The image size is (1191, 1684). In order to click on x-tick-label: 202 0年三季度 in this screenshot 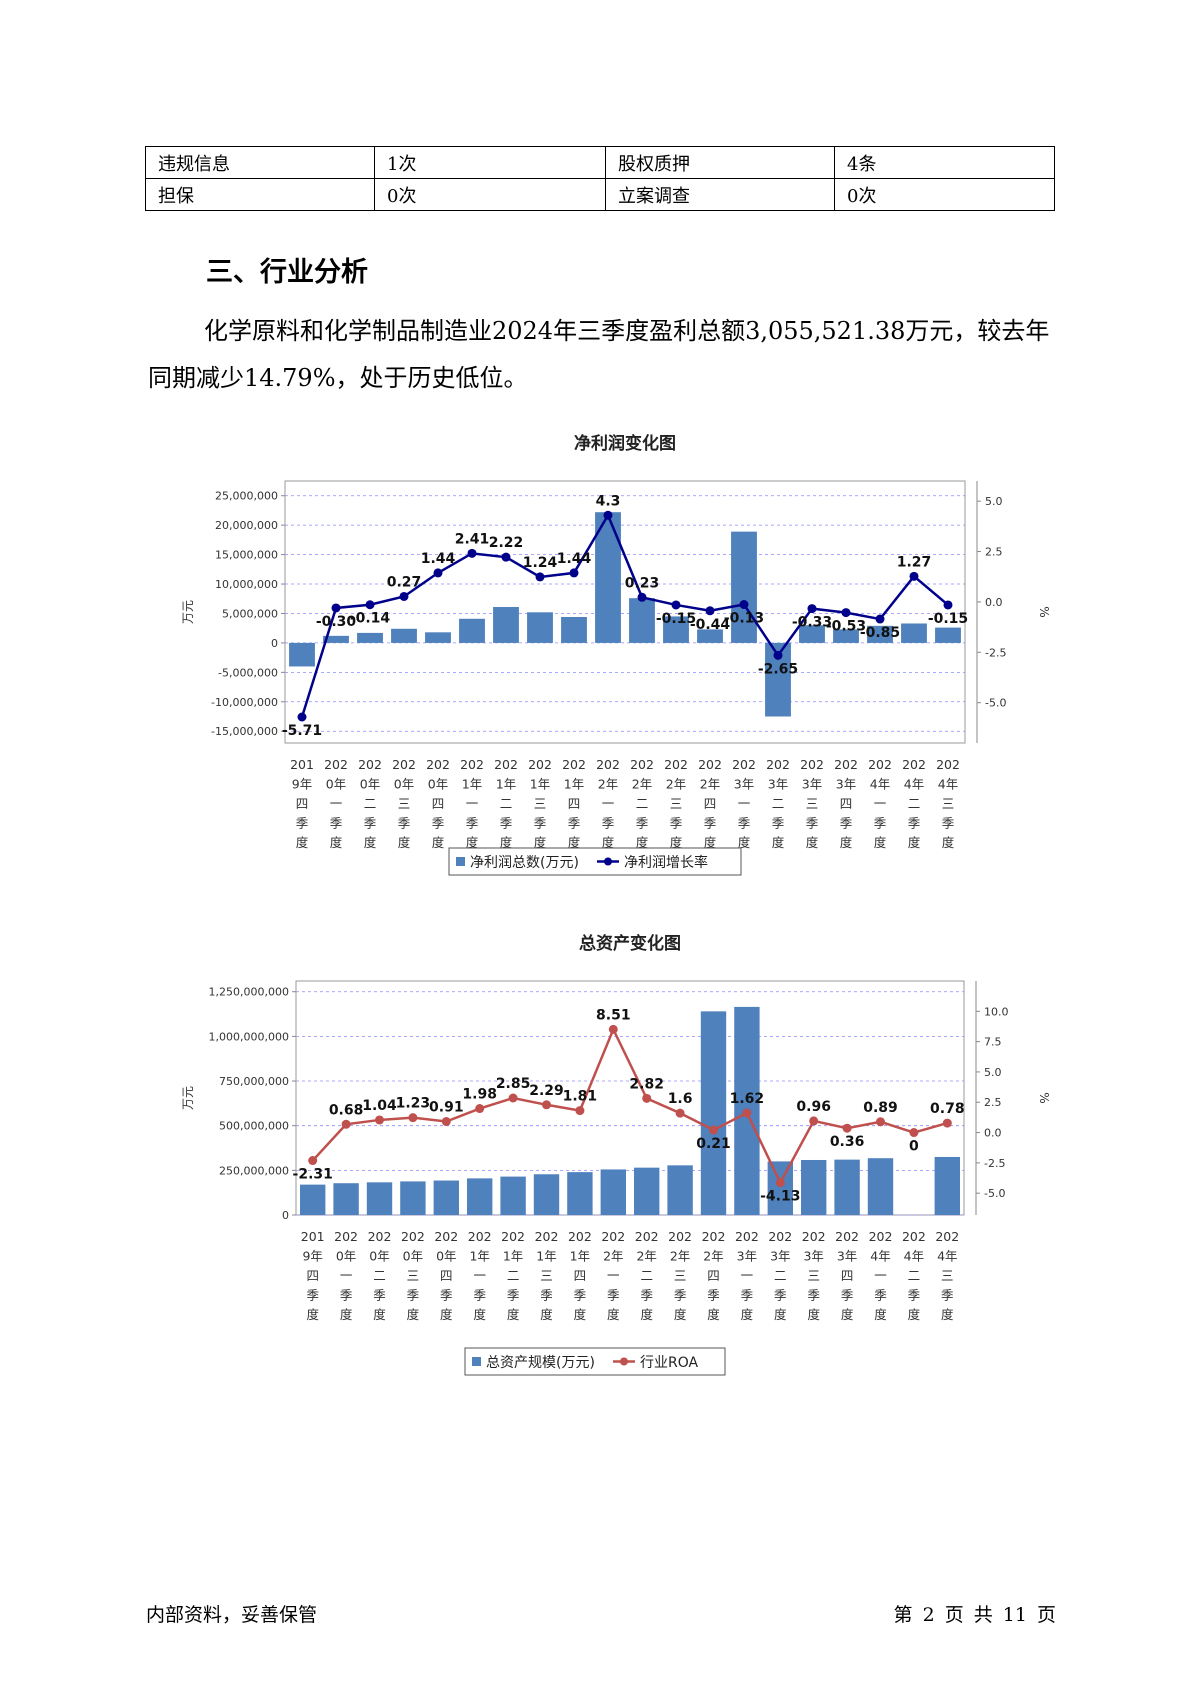, I will do `click(404, 803)`.